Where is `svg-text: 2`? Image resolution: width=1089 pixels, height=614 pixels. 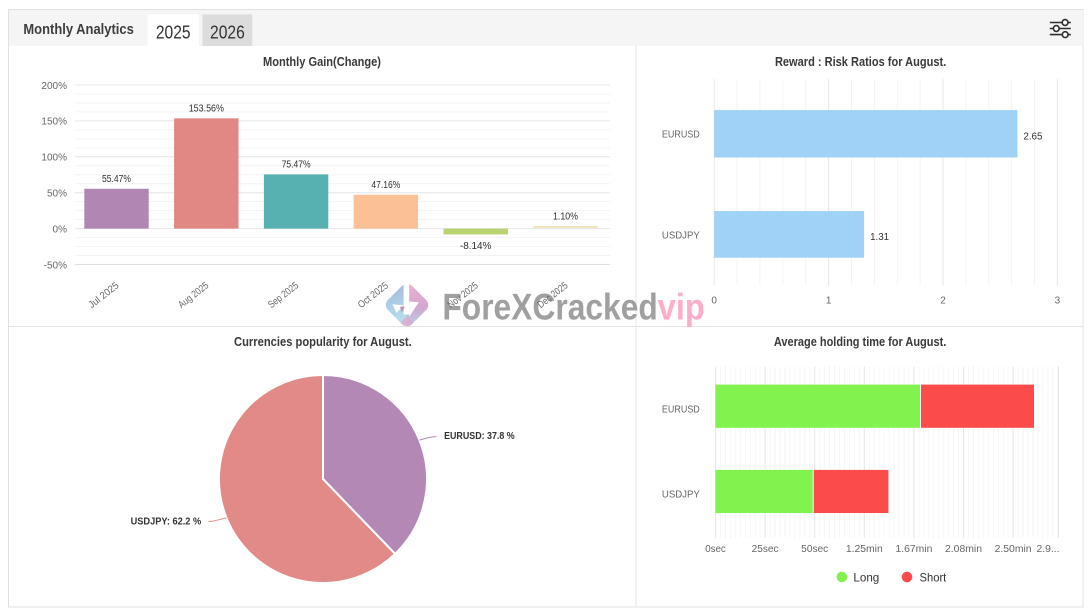
svg-text: 2 is located at coordinates (943, 300).